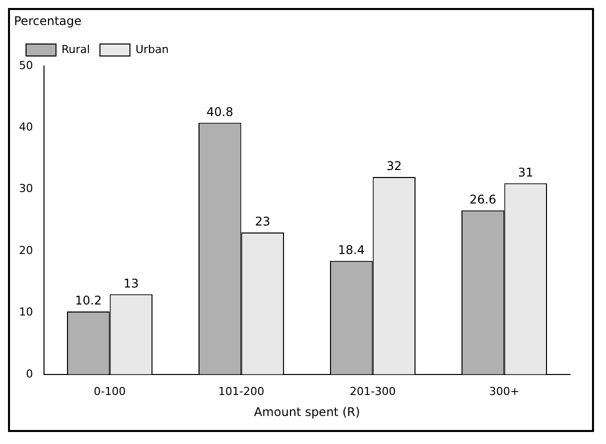  What do you see at coordinates (48, 21) in the screenshot?
I see `y-axis-title: Percentage` at bounding box center [48, 21].